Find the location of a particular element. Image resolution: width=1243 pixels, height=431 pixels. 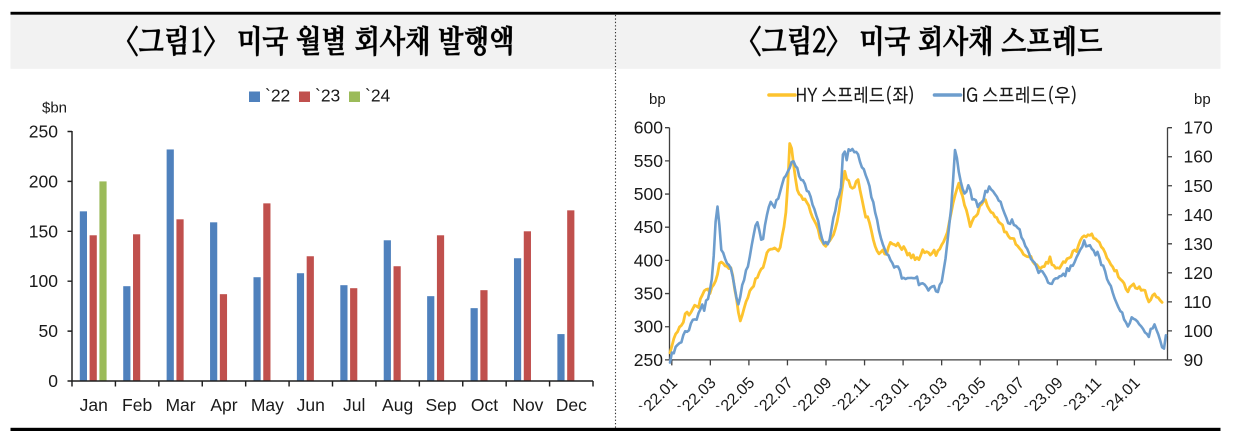

svg-text: 110 is located at coordinates (1198, 302).